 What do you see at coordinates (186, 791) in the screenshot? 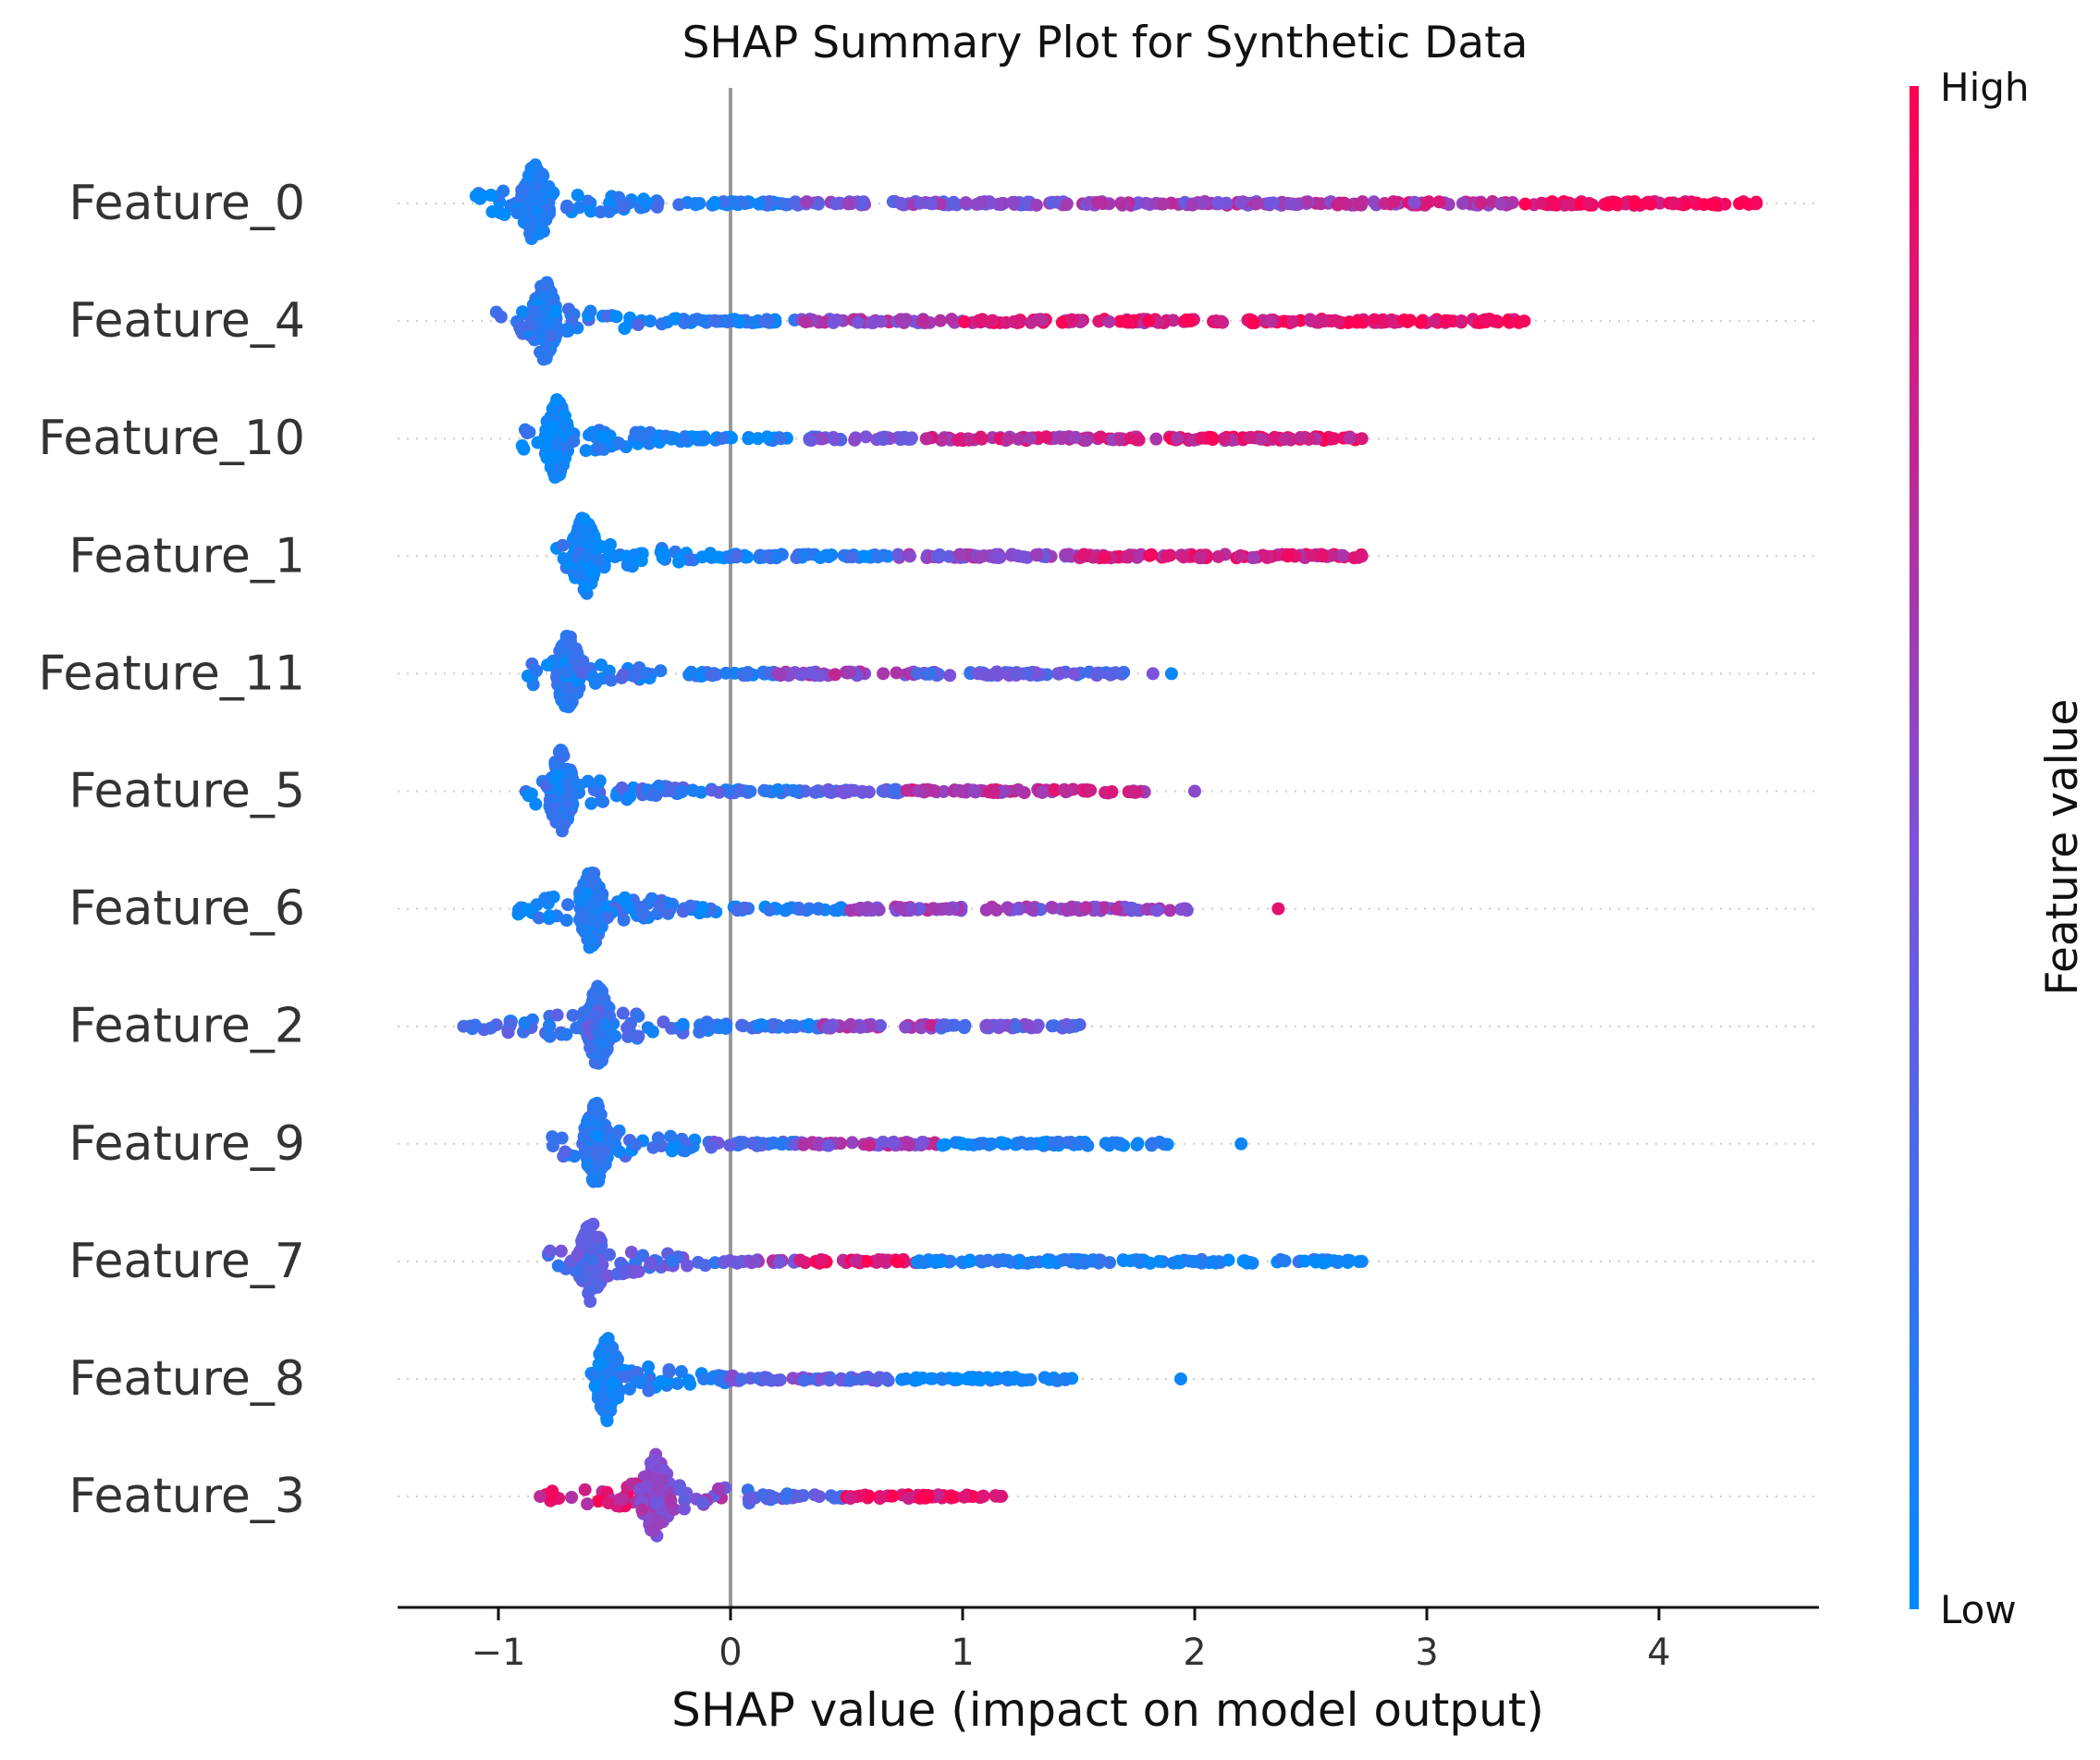
I see `feature-label: Feature_5` at bounding box center [186, 791].